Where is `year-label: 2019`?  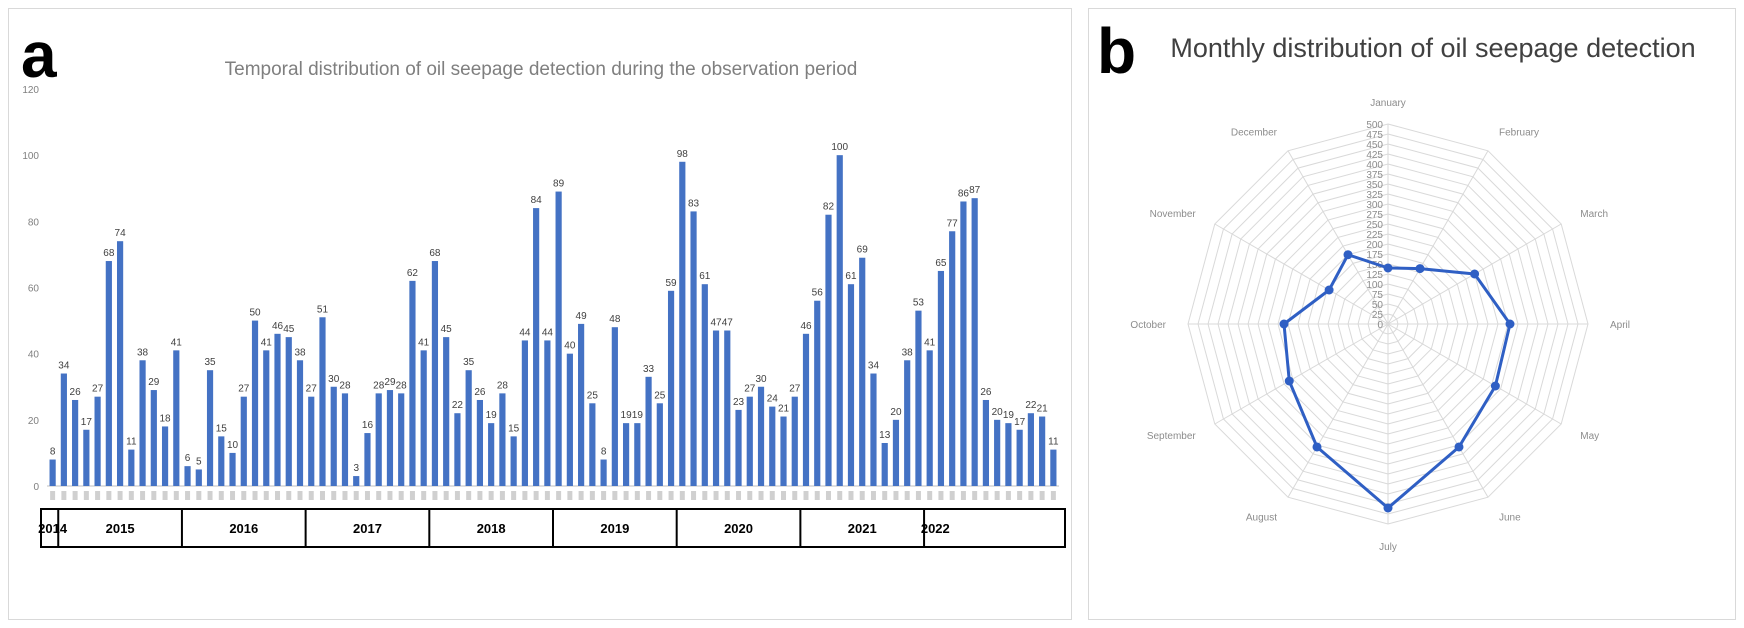
year-label: 2019 is located at coordinates (614, 528).